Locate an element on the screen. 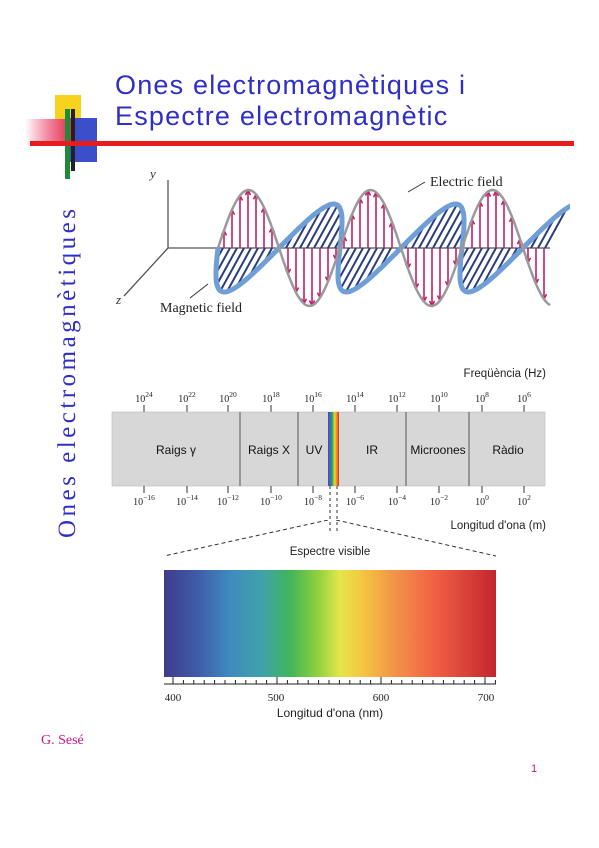 The height and width of the screenshot is (848, 599). frequency-tick-label: 10⁸ is located at coordinates (482, 397).